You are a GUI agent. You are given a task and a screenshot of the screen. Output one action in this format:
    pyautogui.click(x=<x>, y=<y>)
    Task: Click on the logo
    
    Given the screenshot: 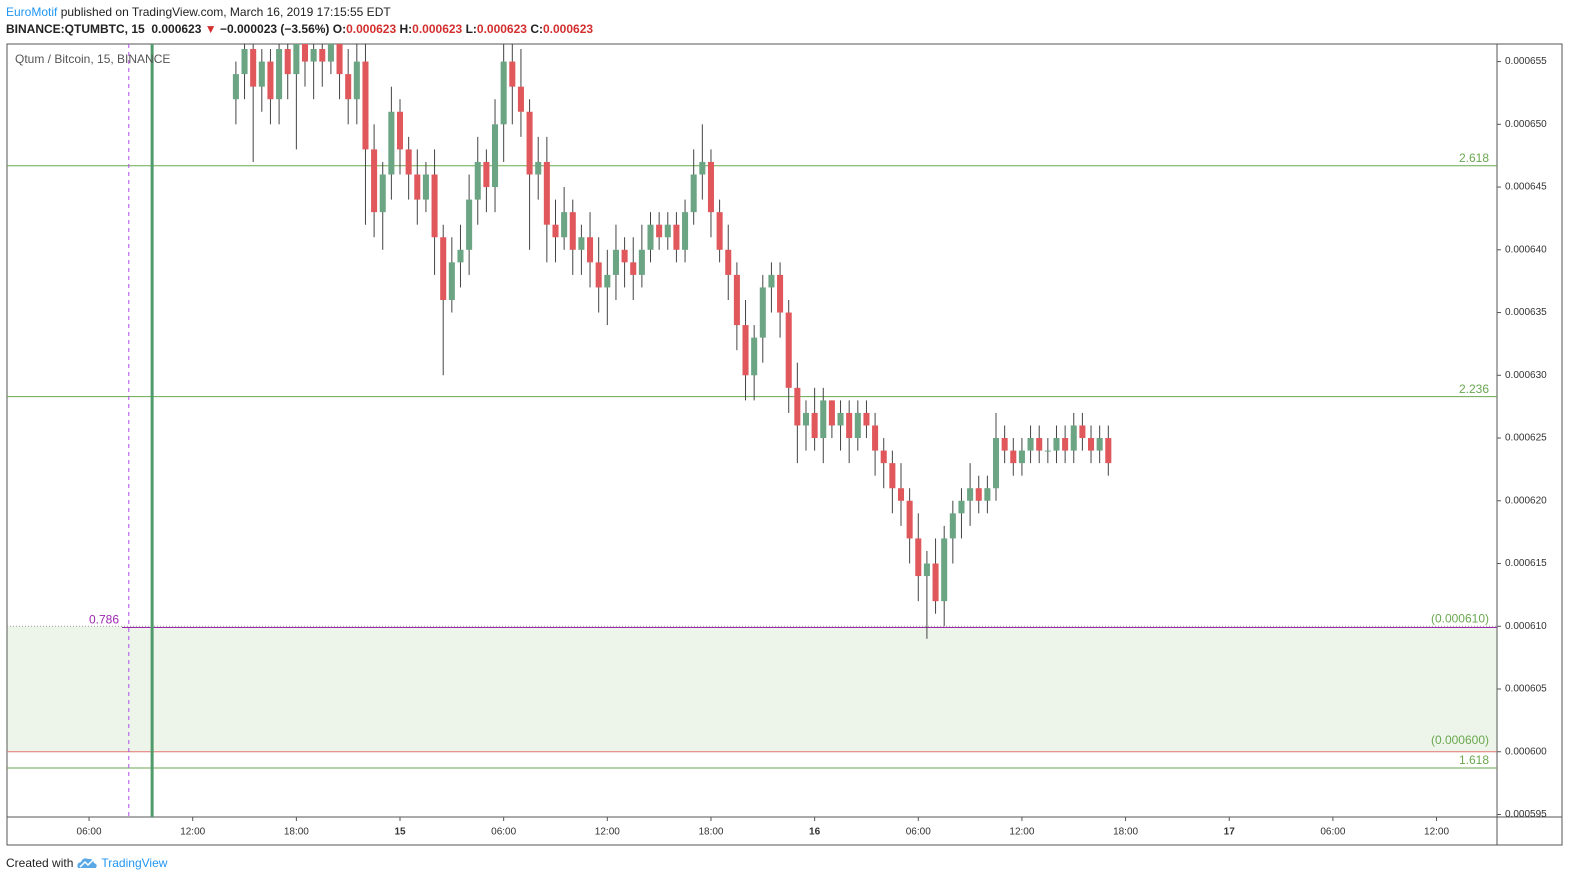 What is the action you would take?
    pyautogui.click(x=87, y=863)
    